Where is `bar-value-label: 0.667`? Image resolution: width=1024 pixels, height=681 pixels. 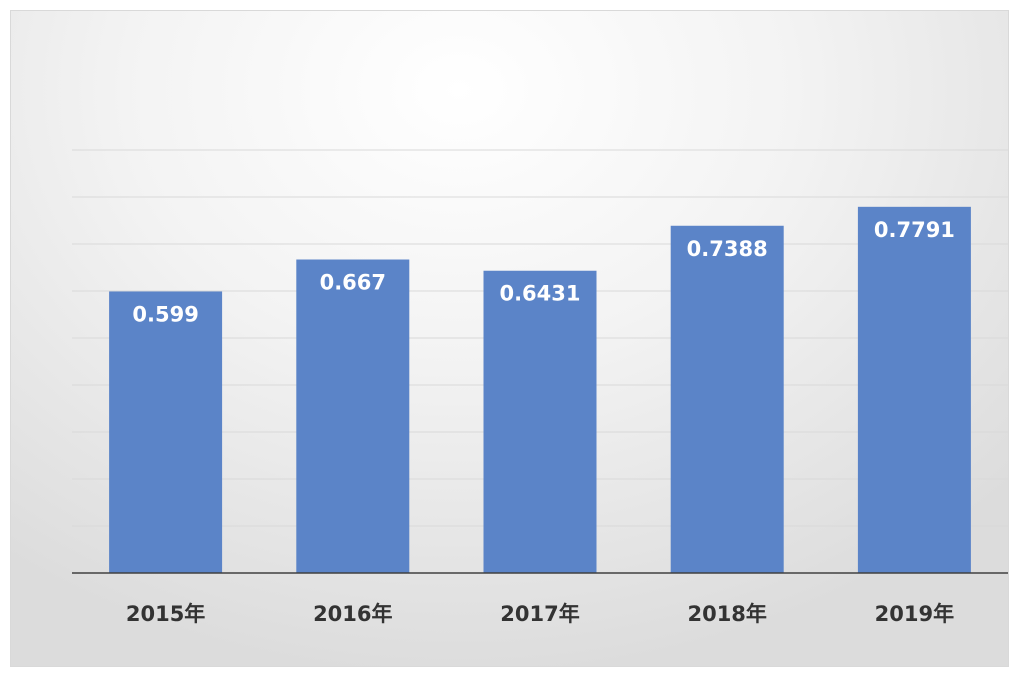 bar-value-label: 0.667 is located at coordinates (353, 283).